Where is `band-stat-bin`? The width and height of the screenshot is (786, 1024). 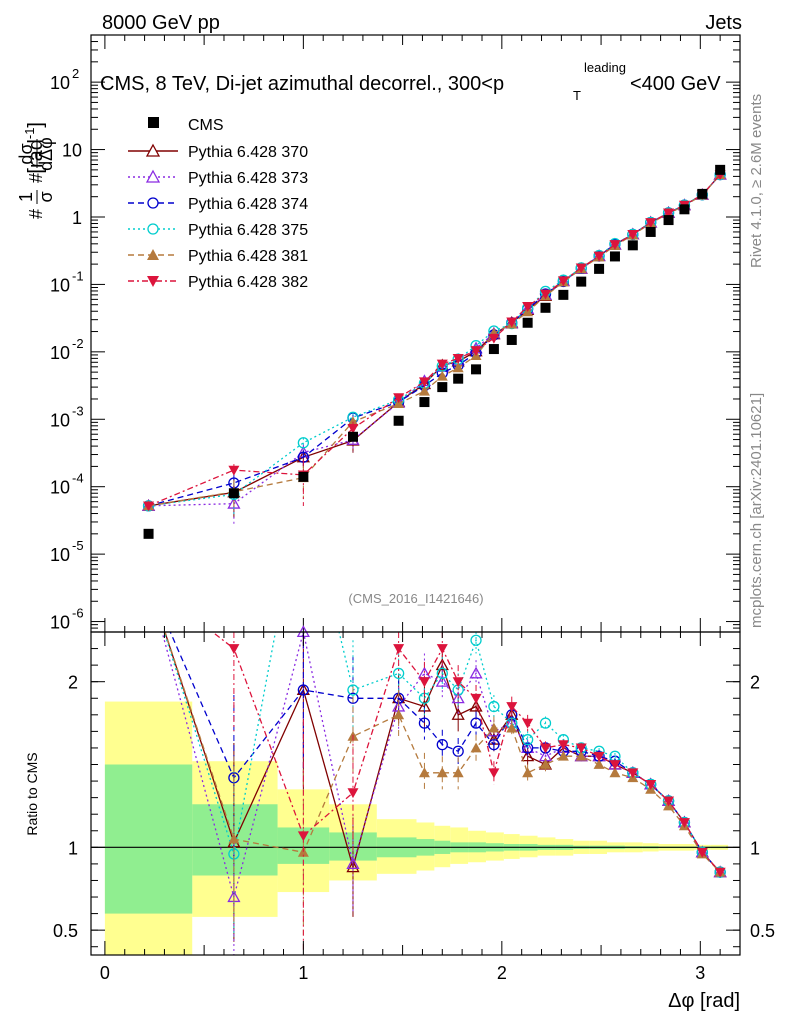 band-stat-bin is located at coordinates (148, 839).